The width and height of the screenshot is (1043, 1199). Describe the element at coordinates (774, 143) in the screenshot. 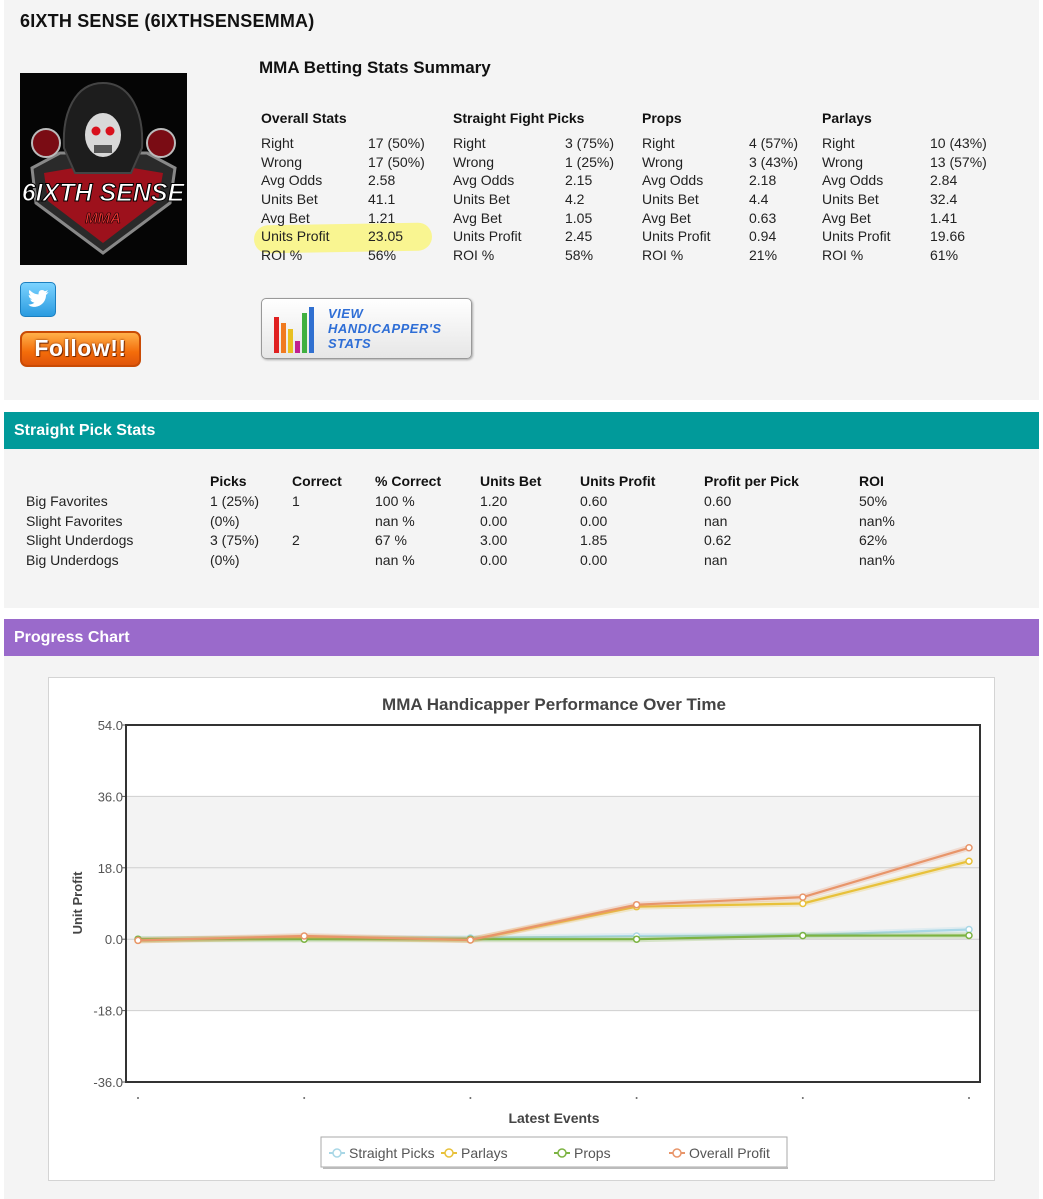

I see `stat-value: 4 (57%)` at that location.